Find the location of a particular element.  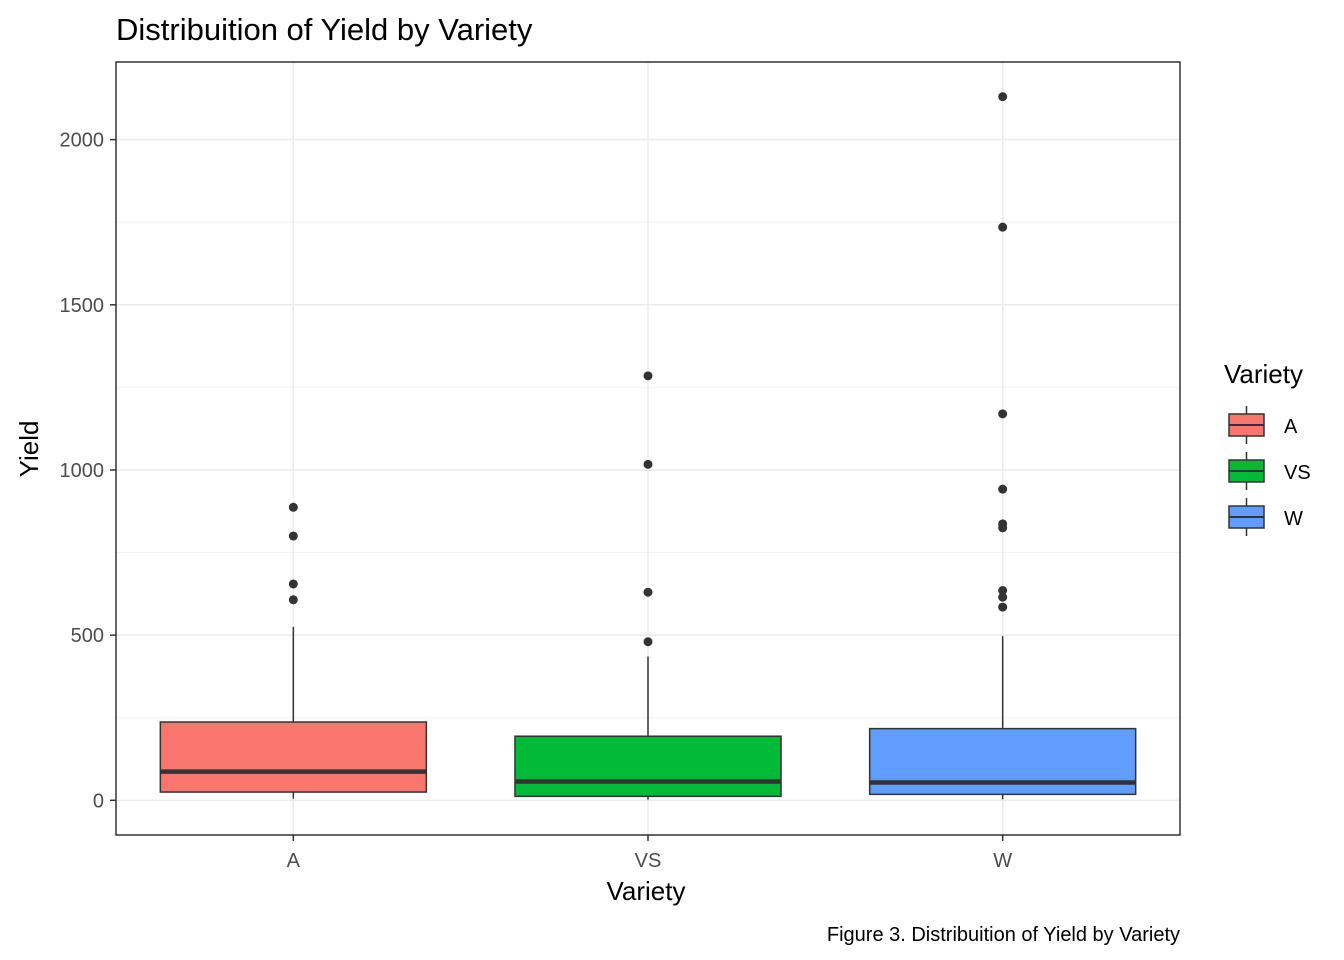

legend-item-vs: VS is located at coordinates (1269, 471).